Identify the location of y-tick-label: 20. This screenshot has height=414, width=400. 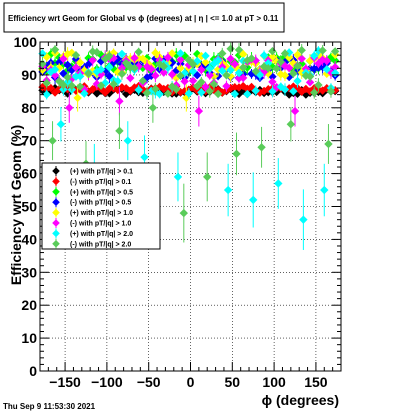
(29, 305).